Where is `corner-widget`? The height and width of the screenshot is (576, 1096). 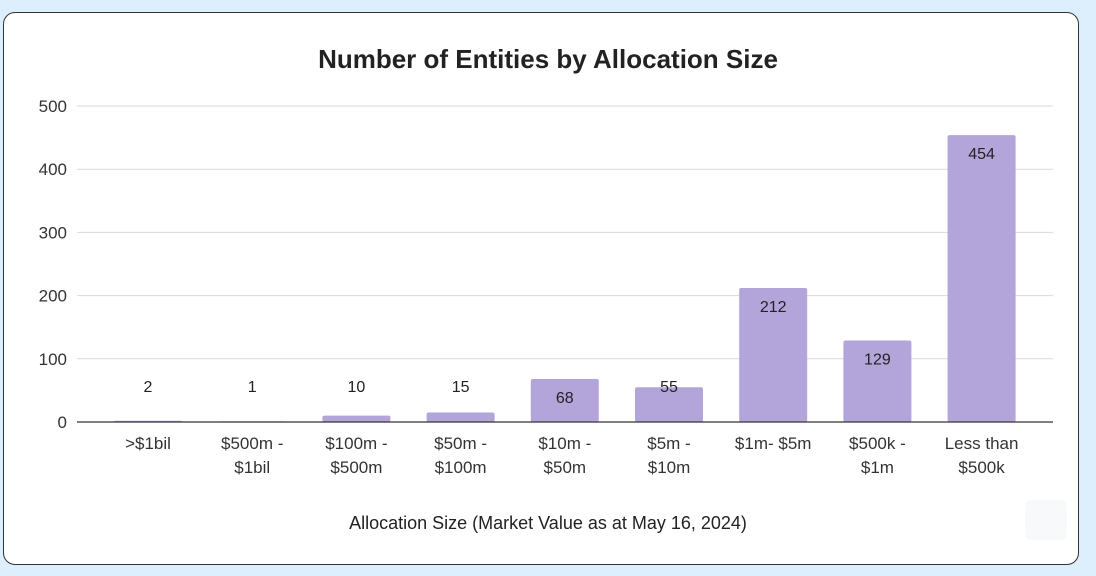
corner-widget is located at coordinates (1046, 520).